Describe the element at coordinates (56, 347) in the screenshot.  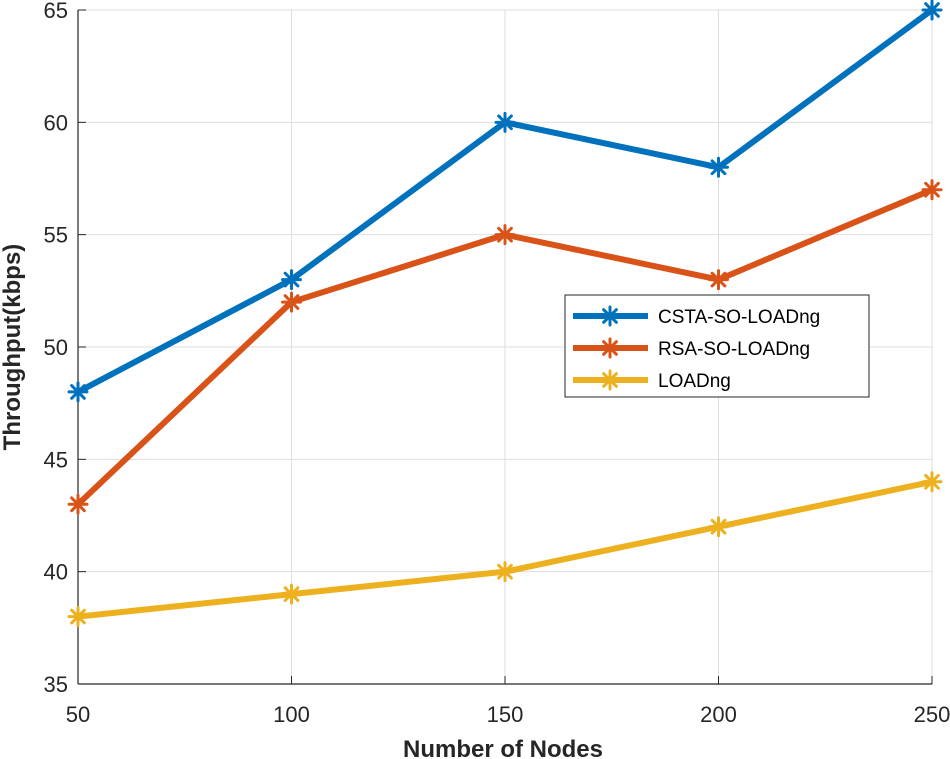
I see `y-tick-label-3: 50` at that location.